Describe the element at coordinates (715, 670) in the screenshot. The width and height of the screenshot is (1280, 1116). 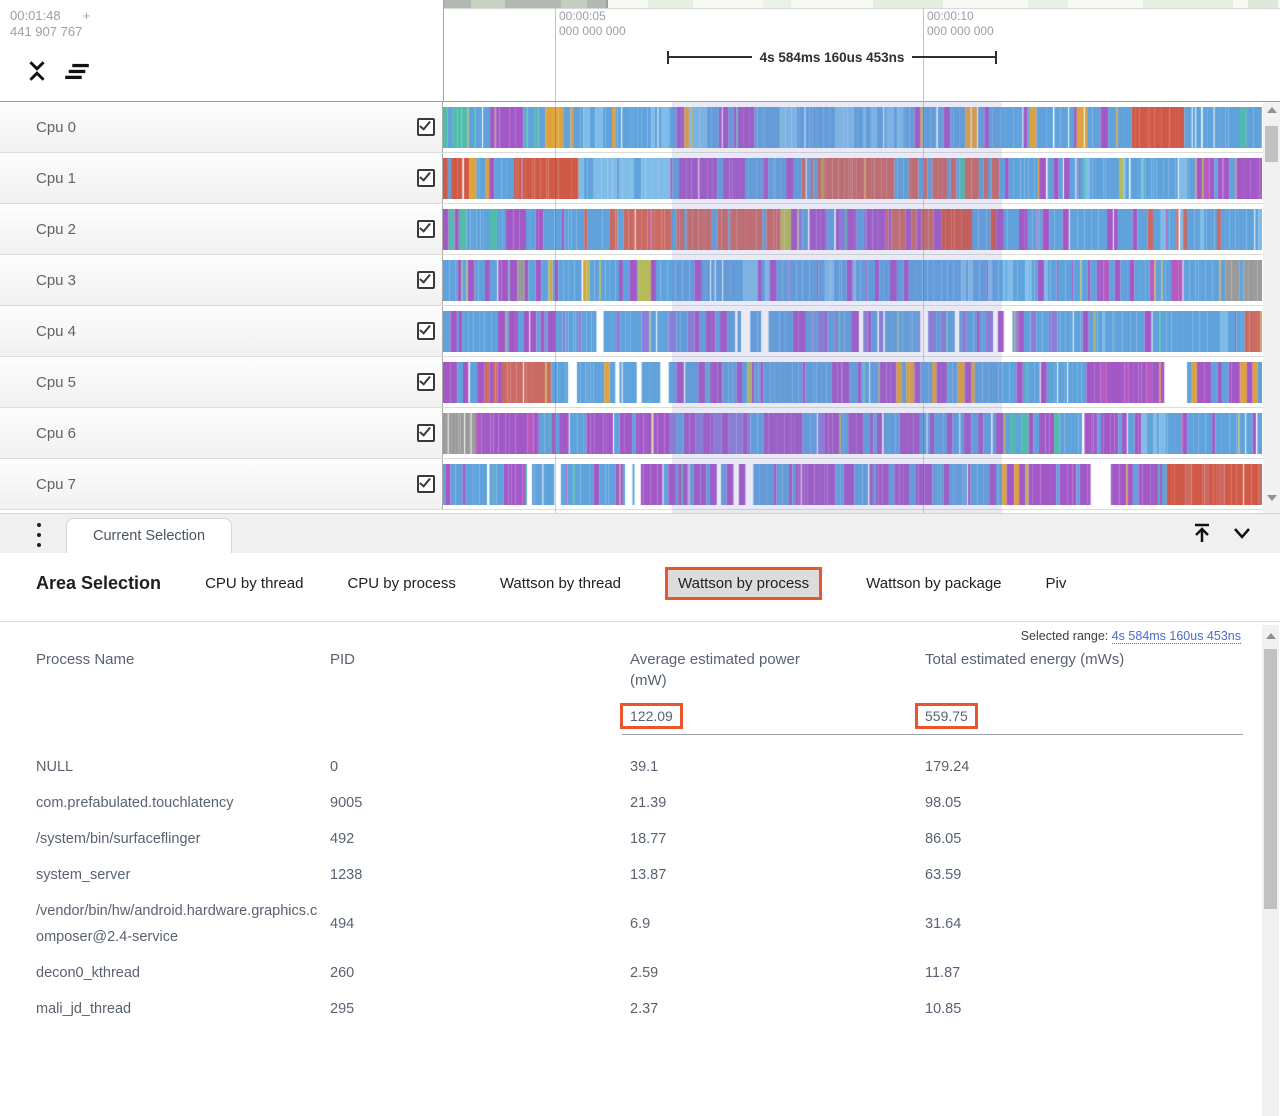
I see `col-header-avg-power: Average estimated power (mW)` at that location.